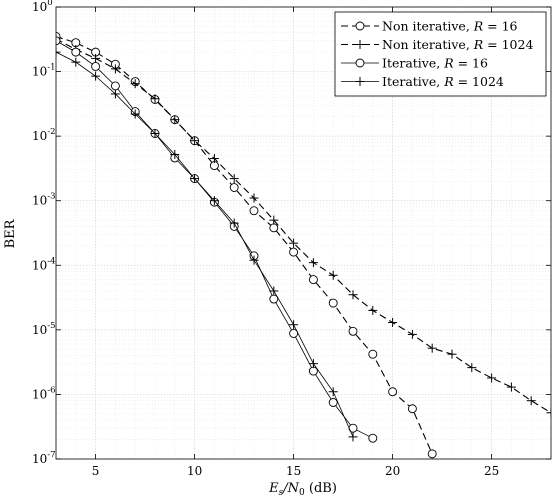 This screenshot has width=558, height=499. Describe the element at coordinates (44, 200) in the screenshot. I see `y-tick-label: 10⁻³` at that location.